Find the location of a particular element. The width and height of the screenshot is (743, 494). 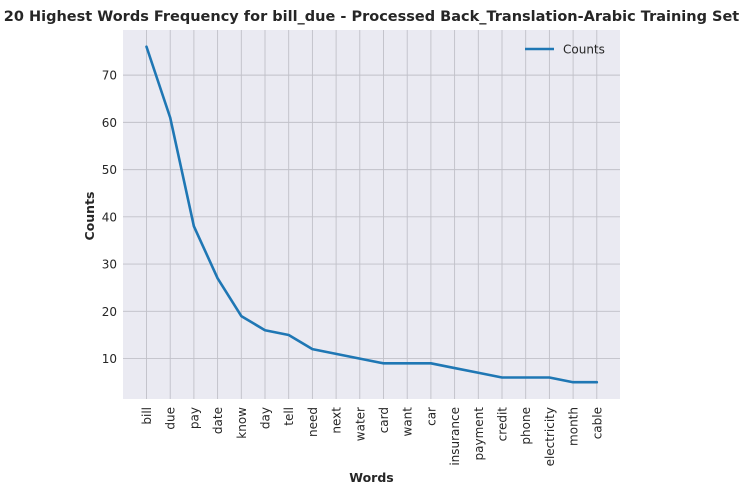

x-tick-label: electricity is located at coordinates (550, 436).